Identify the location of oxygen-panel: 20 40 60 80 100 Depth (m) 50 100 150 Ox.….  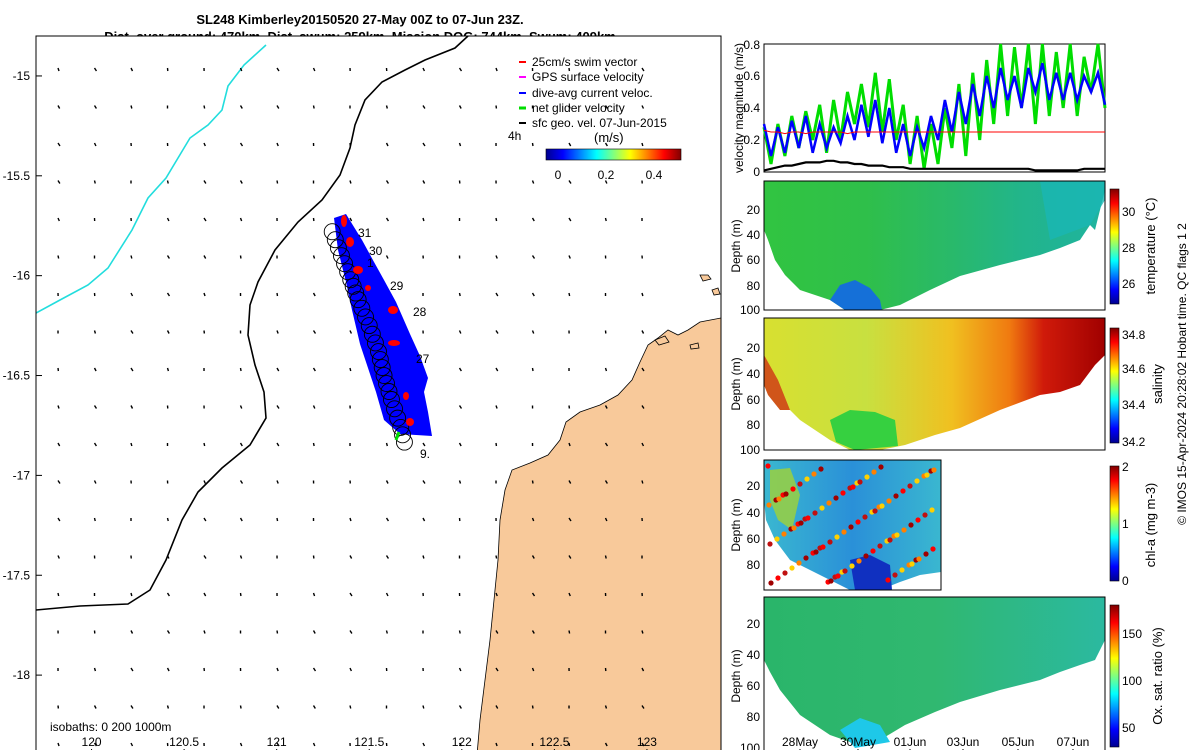
(947, 673).